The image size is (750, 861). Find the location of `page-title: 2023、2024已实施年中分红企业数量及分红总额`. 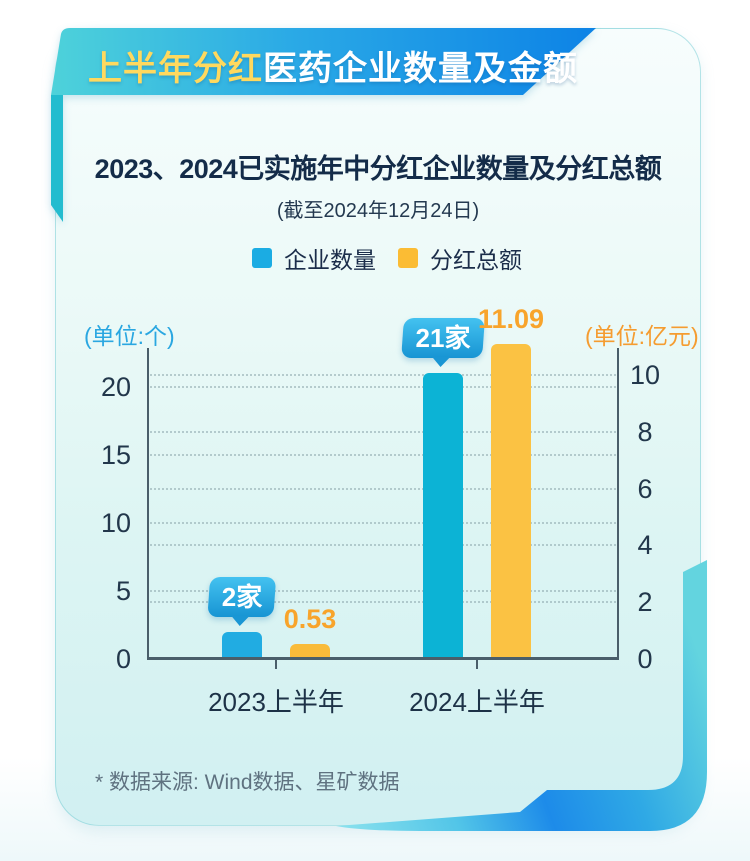

page-title: 2023、2024已实施年中分红企业数量及分红总额 is located at coordinates (378, 169).